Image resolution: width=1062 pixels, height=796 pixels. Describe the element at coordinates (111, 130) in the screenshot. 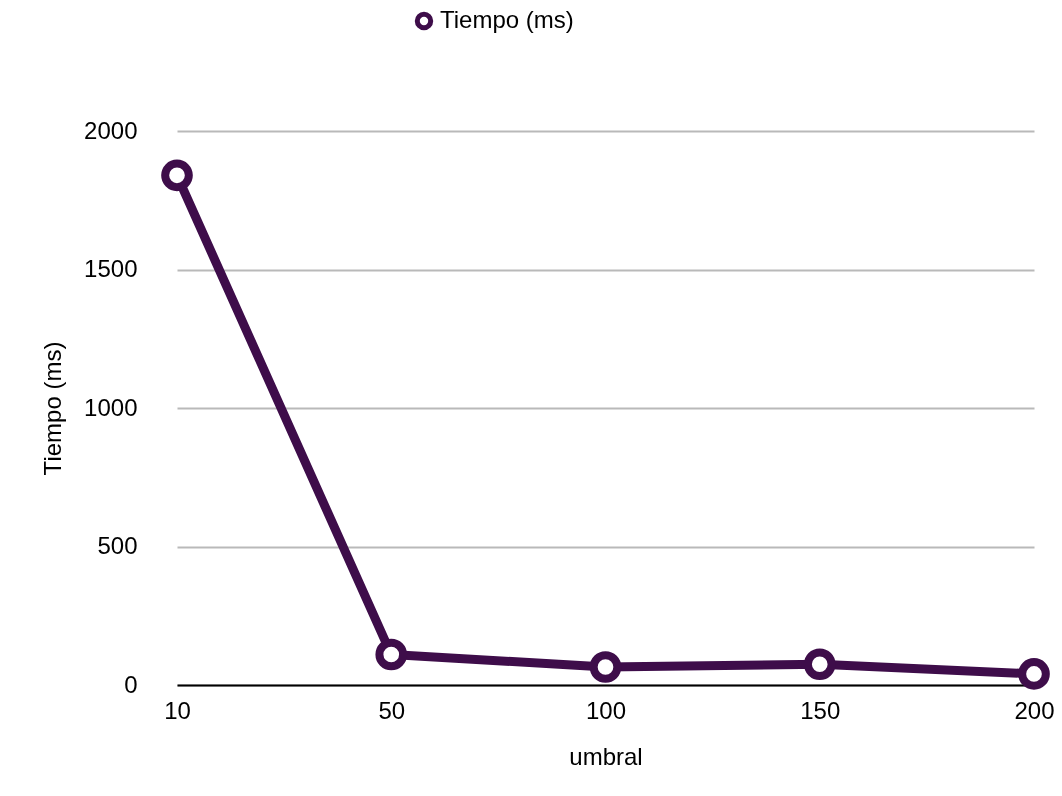

I see `y-tick-label: 2000` at that location.